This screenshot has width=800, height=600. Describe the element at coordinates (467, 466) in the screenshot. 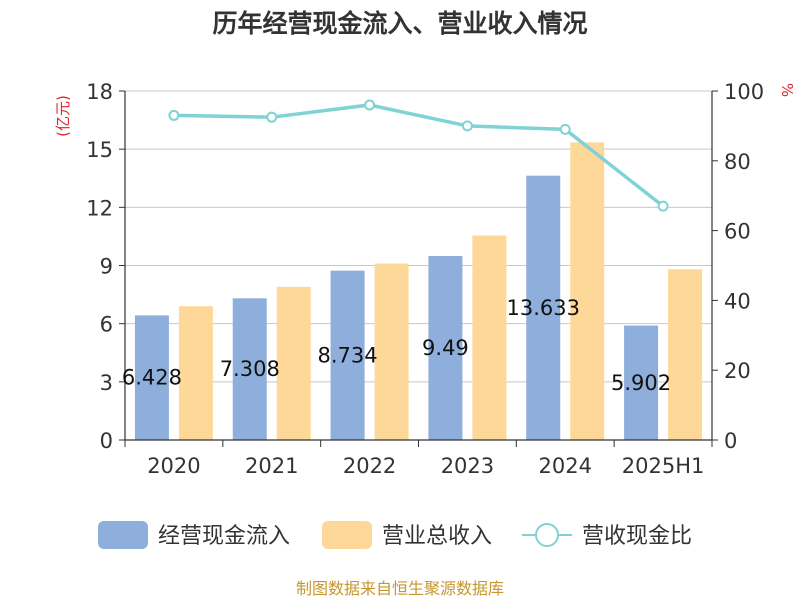

I see `x-tick-label: 2023` at that location.